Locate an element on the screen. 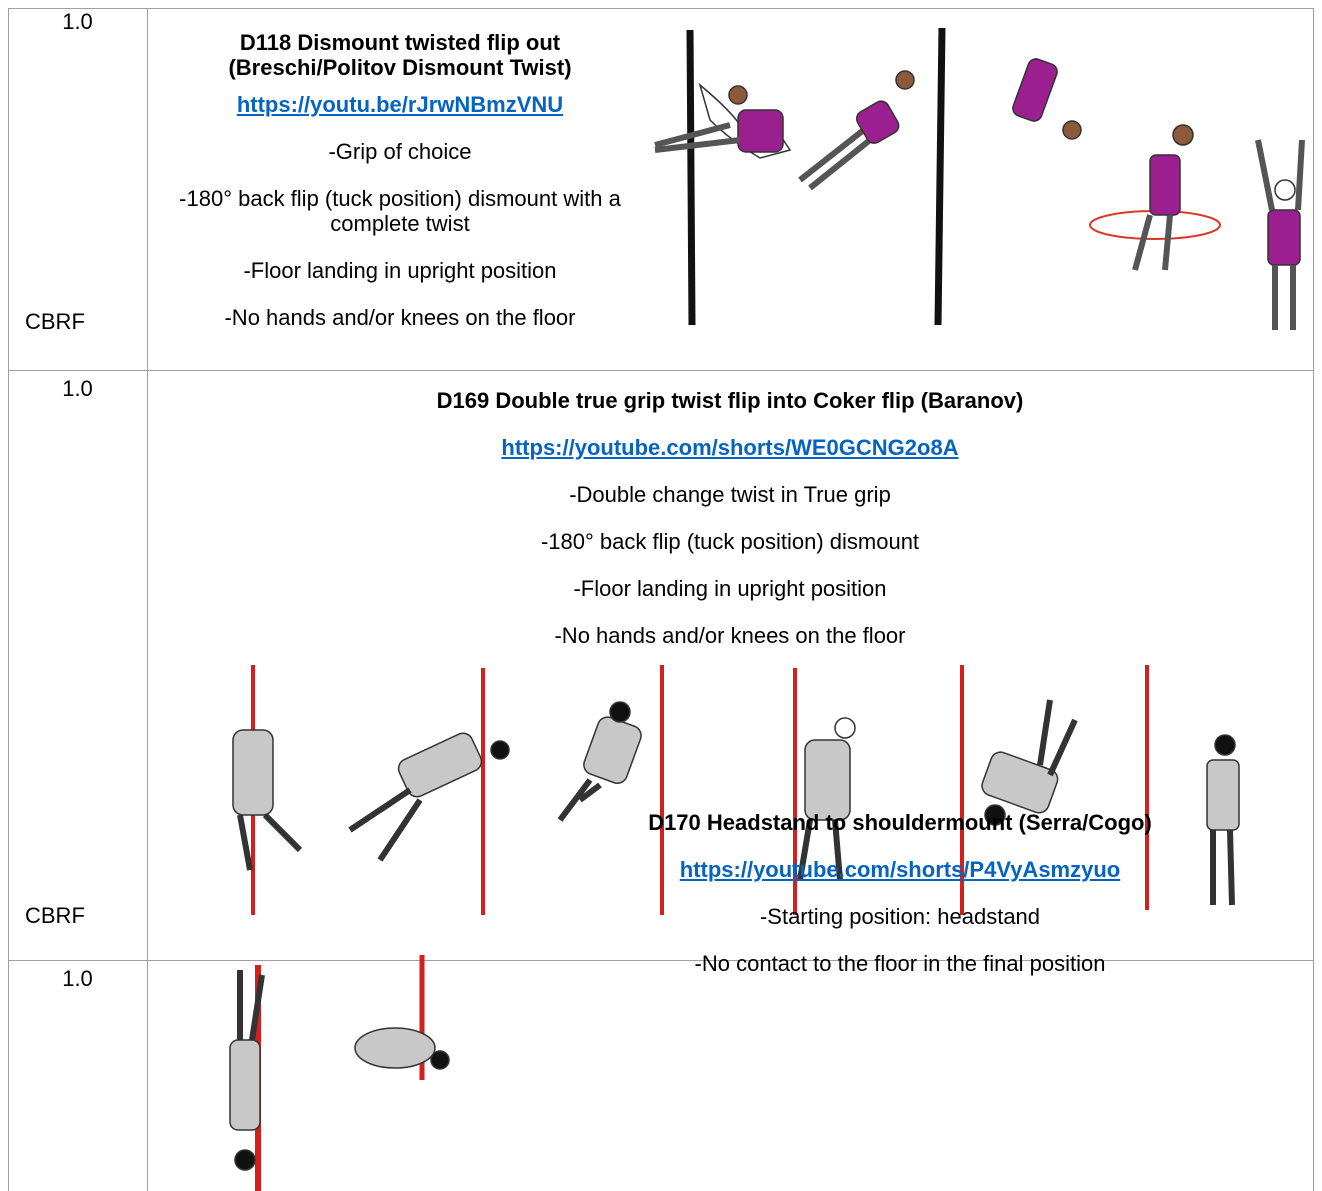 The image size is (1322, 1191). video-link: https://youtu.be/rJrwNBmzVNU is located at coordinates (400, 104).